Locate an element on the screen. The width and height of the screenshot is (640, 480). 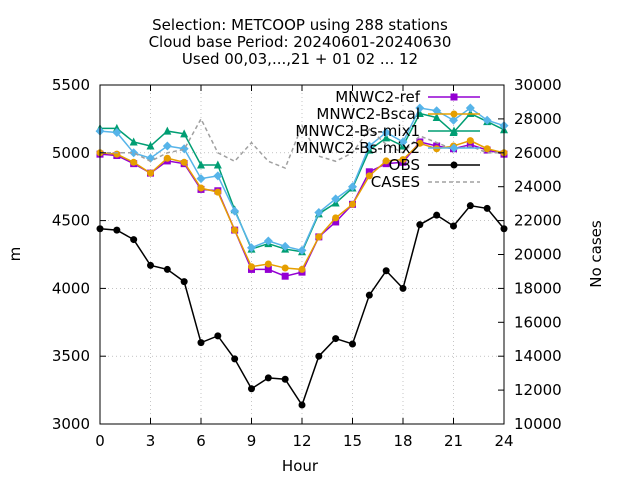
legend-item: OBS is located at coordinates (434, 165).